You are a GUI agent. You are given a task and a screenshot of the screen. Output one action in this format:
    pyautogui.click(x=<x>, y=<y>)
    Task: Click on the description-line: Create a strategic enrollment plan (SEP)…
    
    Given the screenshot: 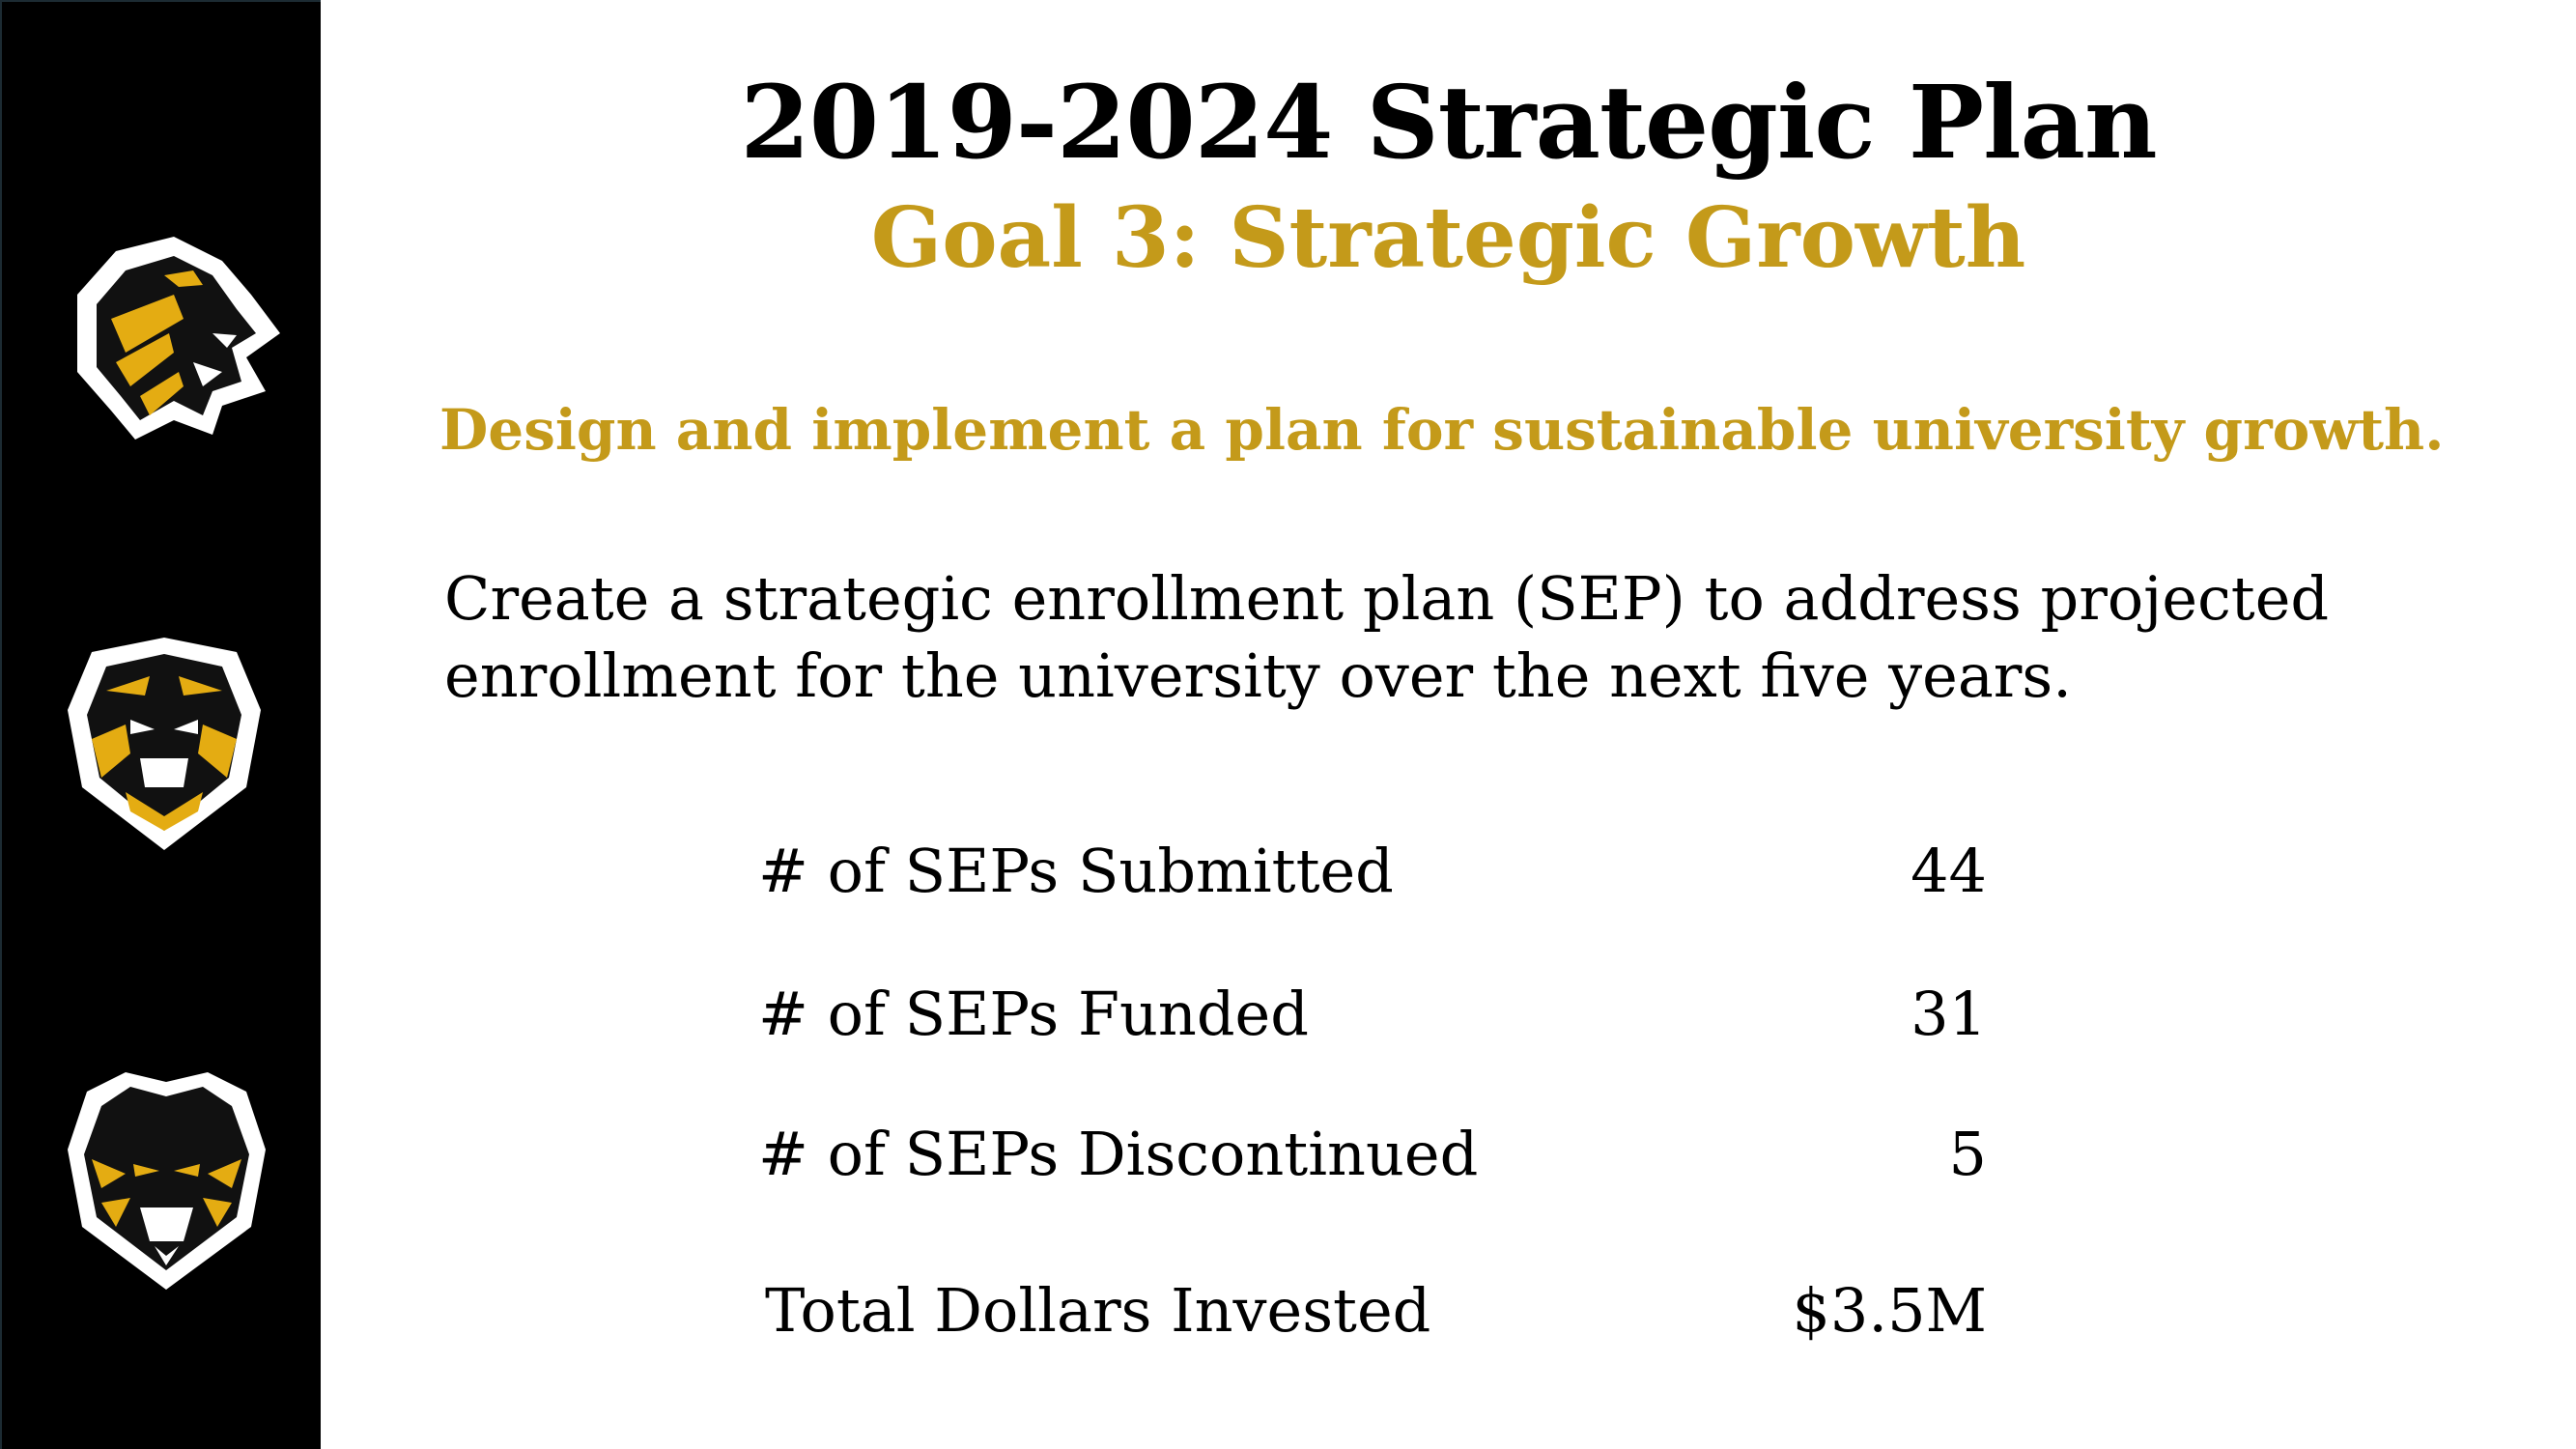 What is the action you would take?
    pyautogui.click(x=1387, y=598)
    